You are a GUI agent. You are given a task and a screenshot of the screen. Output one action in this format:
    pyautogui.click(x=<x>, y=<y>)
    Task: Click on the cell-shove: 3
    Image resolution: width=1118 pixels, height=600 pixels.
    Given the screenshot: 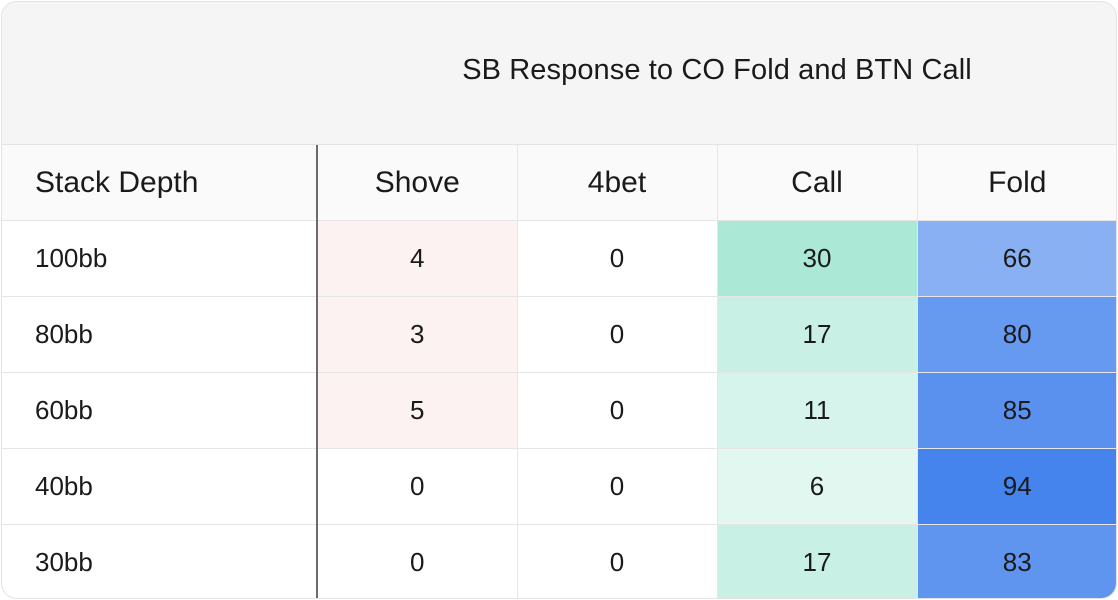 What is the action you would take?
    pyautogui.click(x=417, y=334)
    